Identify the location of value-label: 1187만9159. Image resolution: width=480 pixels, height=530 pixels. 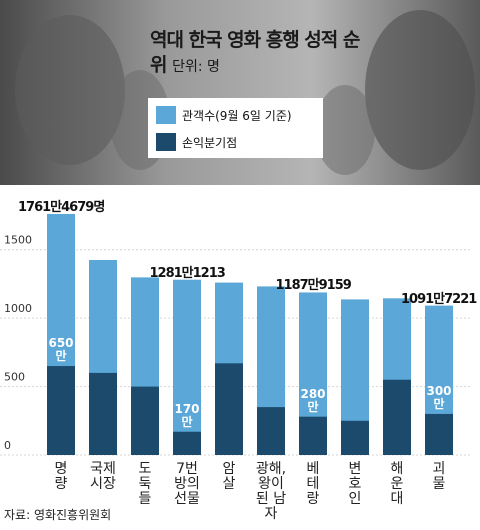
(313, 286).